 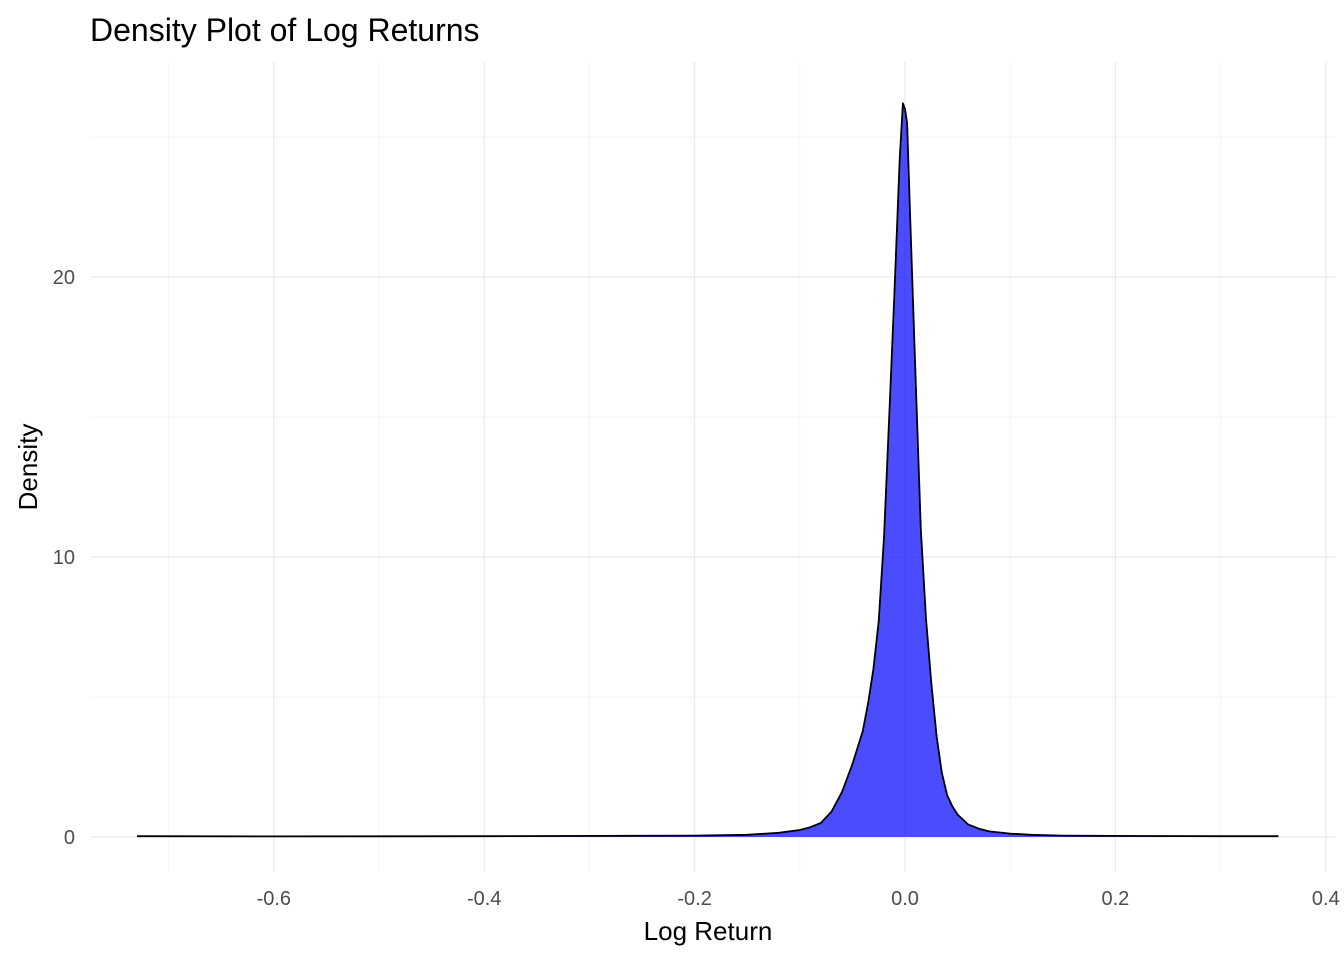 I want to click on x-axis-title: Log Return, so click(x=708, y=931).